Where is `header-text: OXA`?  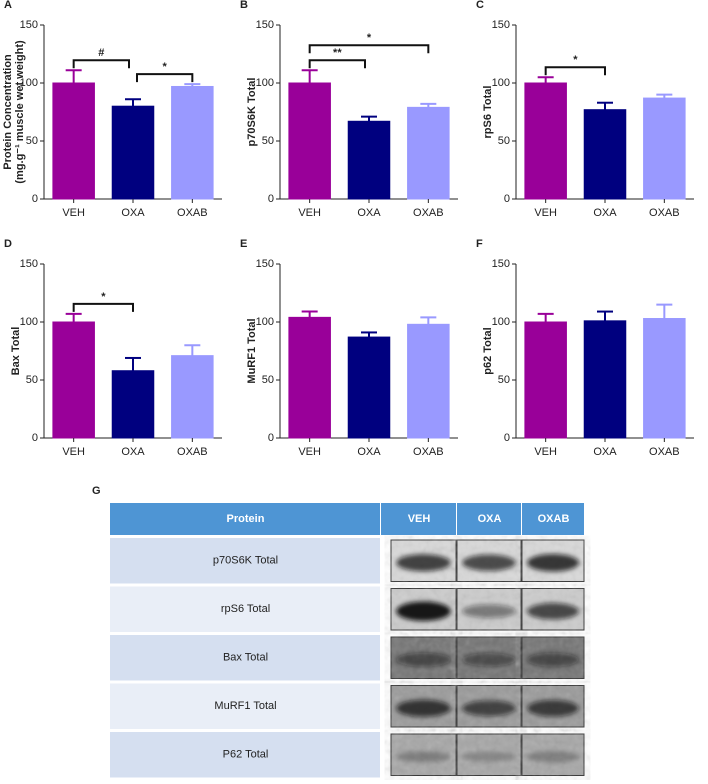
header-text: OXA is located at coordinates (490, 519).